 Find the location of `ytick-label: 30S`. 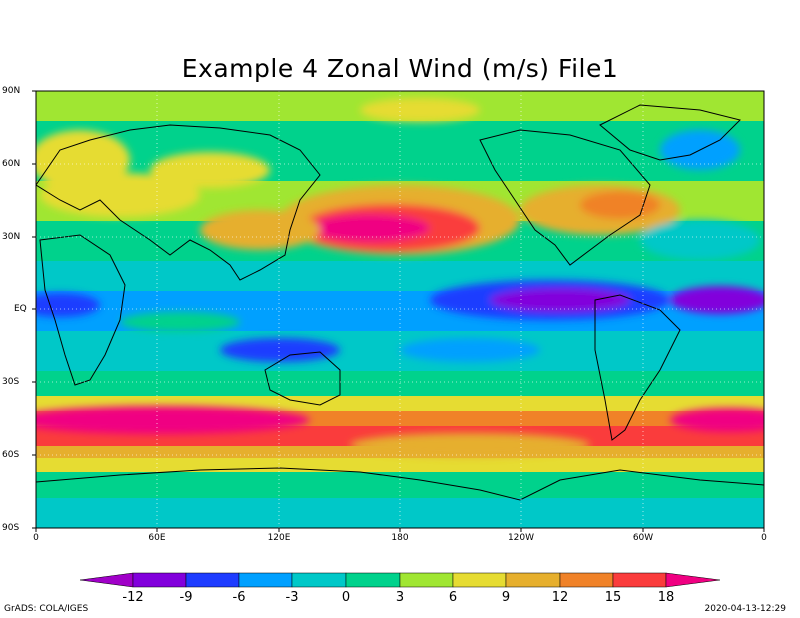

ytick-label: 30S is located at coordinates (11, 382).